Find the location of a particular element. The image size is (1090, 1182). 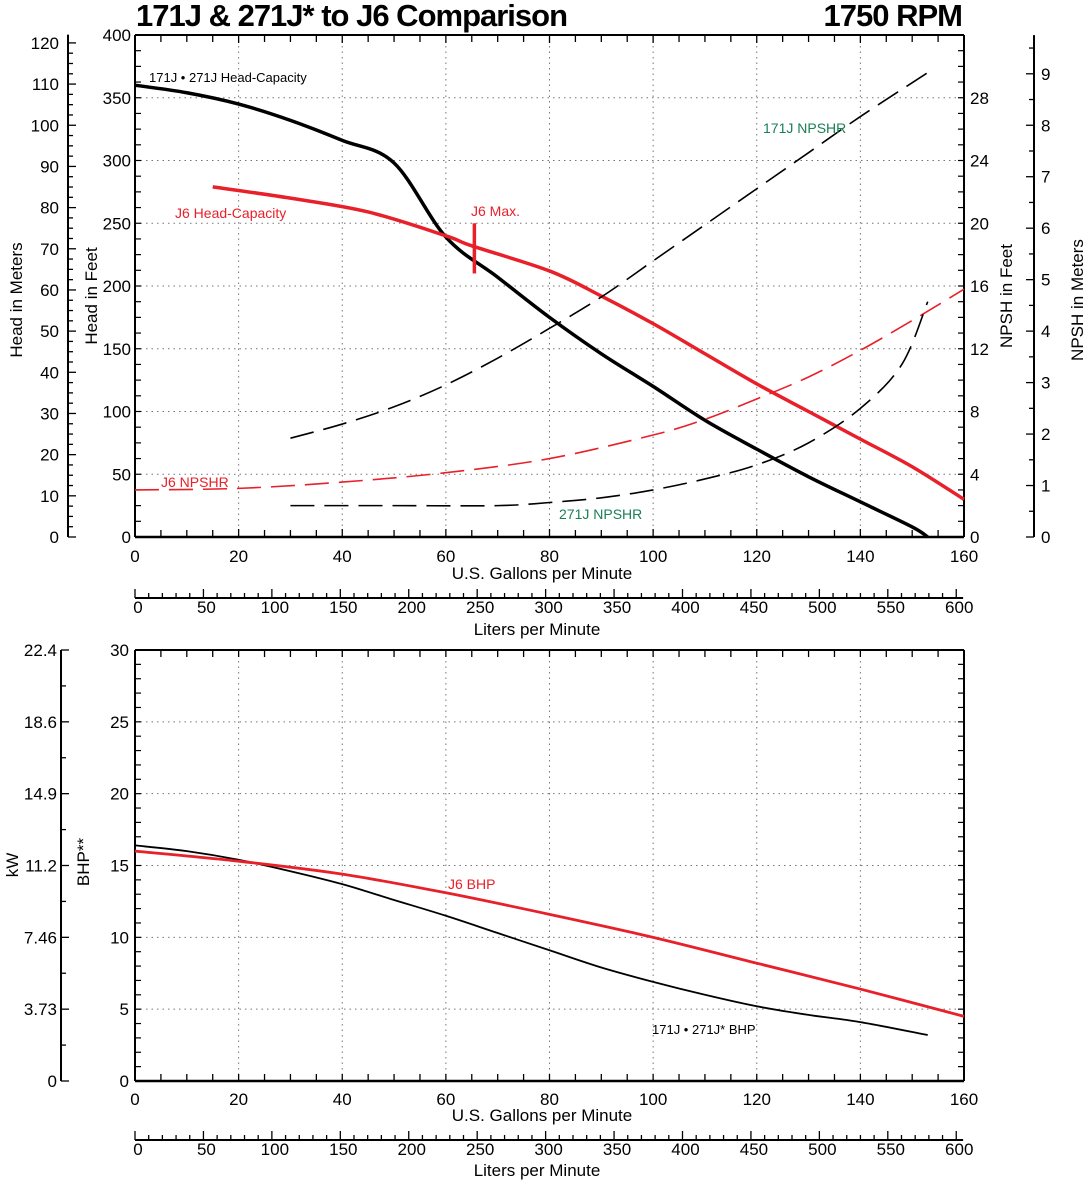

j6-bhp-curve is located at coordinates (549, 933).